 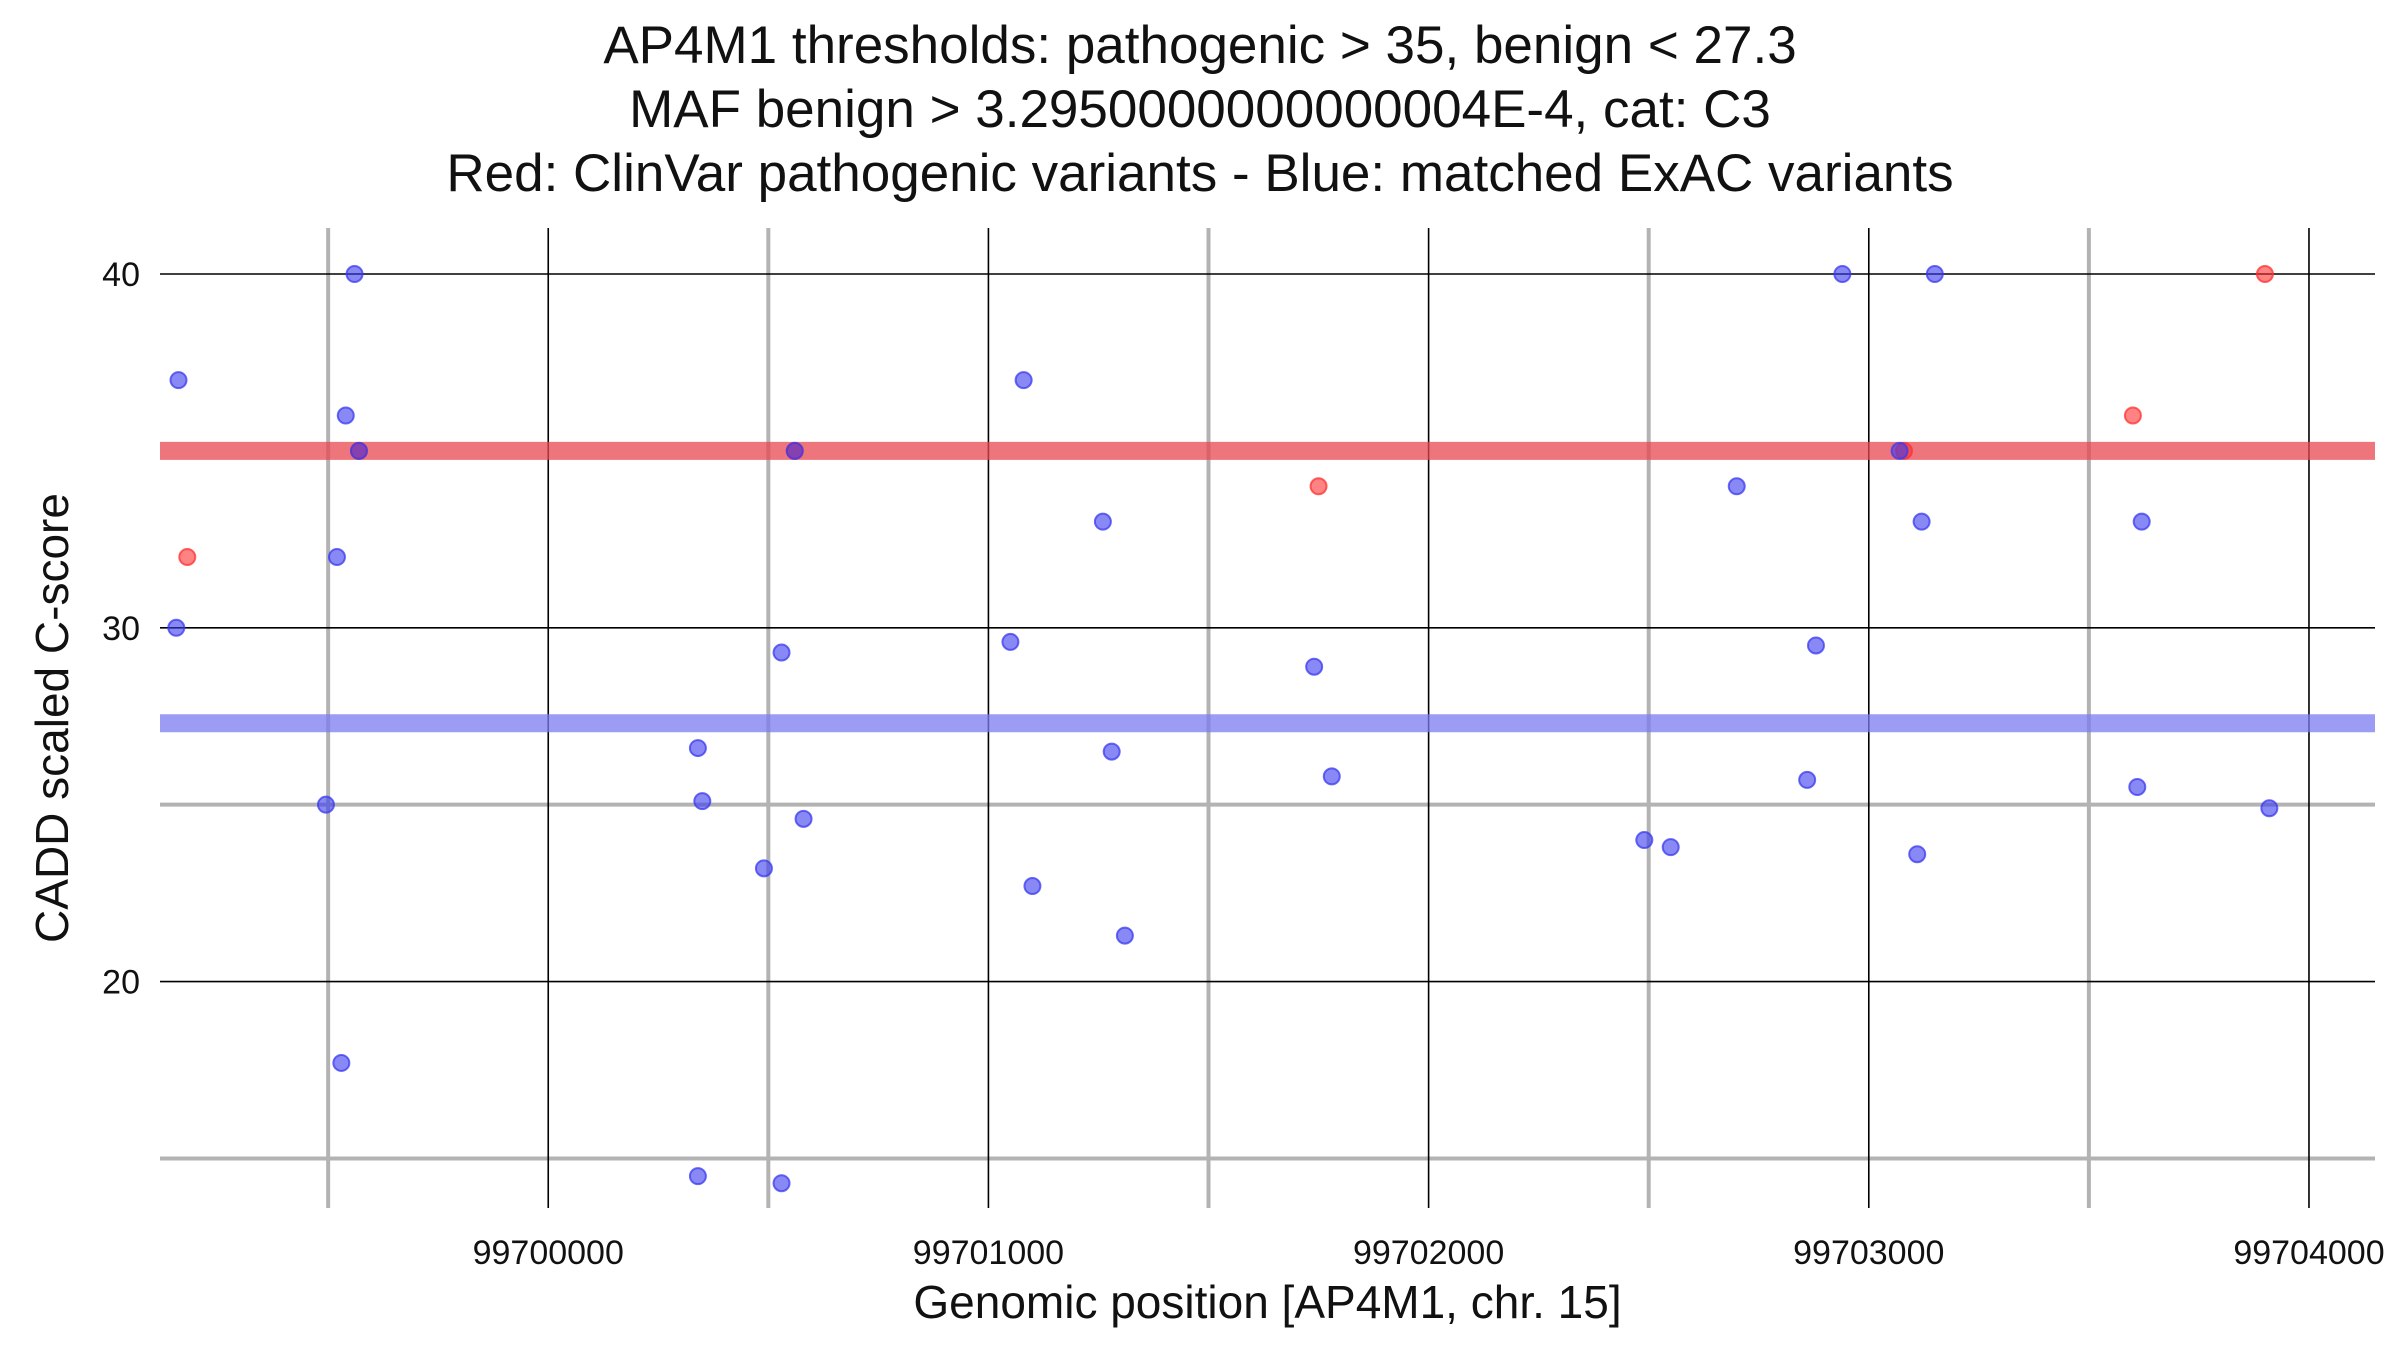 I want to click on x-tick-label: 99703000, so click(x=1868, y=1253).